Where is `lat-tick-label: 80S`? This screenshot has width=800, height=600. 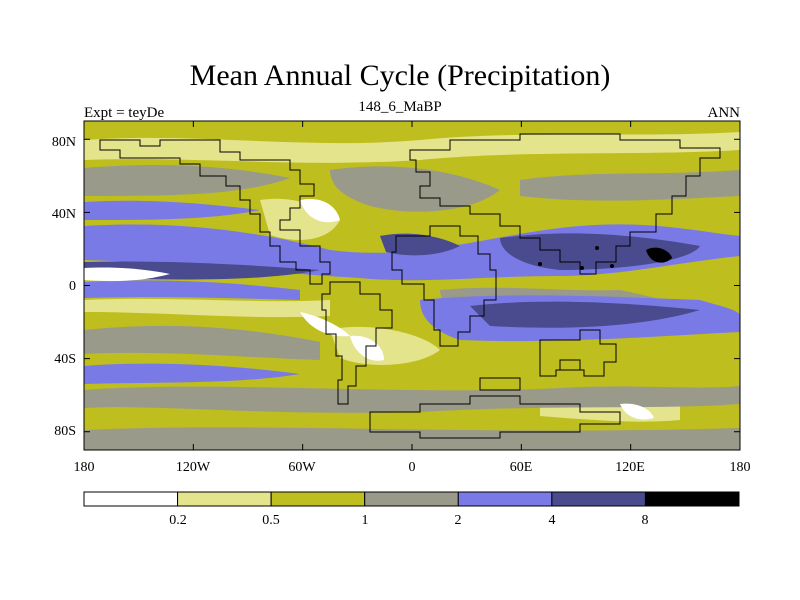 lat-tick-label: 80S is located at coordinates (65, 431).